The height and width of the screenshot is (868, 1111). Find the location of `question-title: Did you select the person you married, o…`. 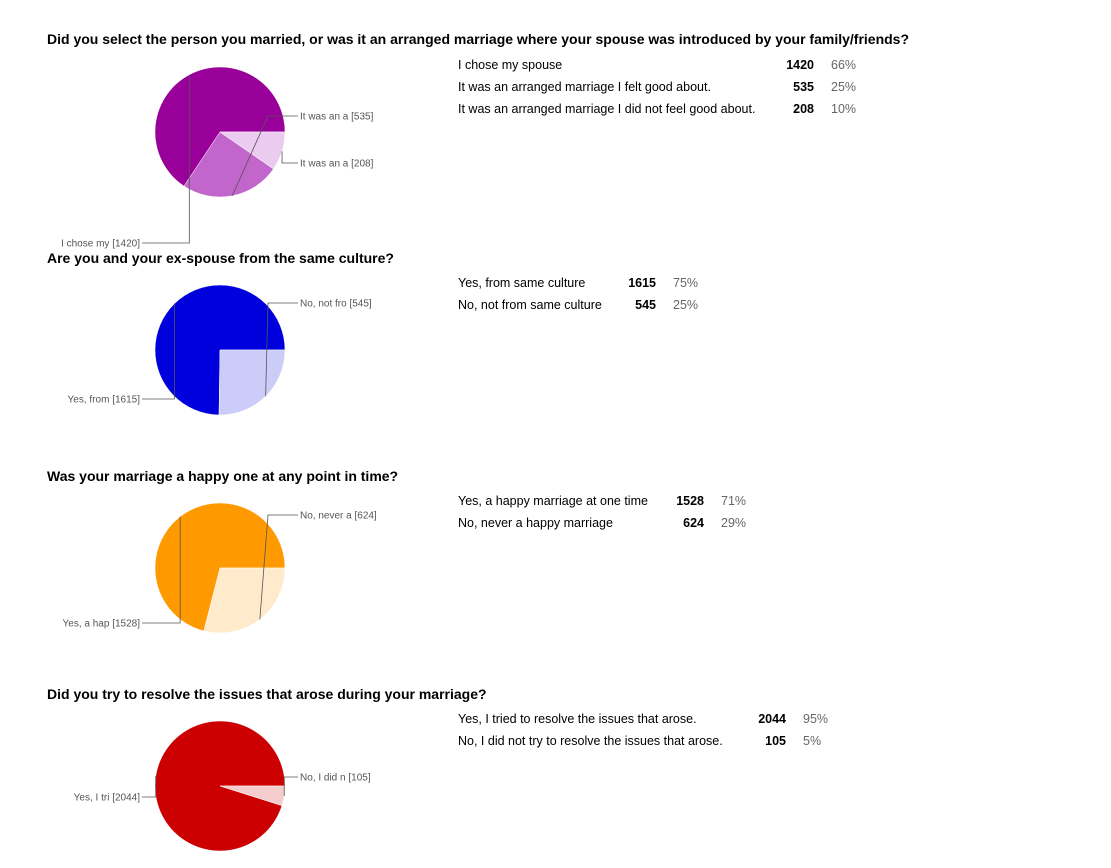

question-title: Did you select the person you married, o… is located at coordinates (478, 39).